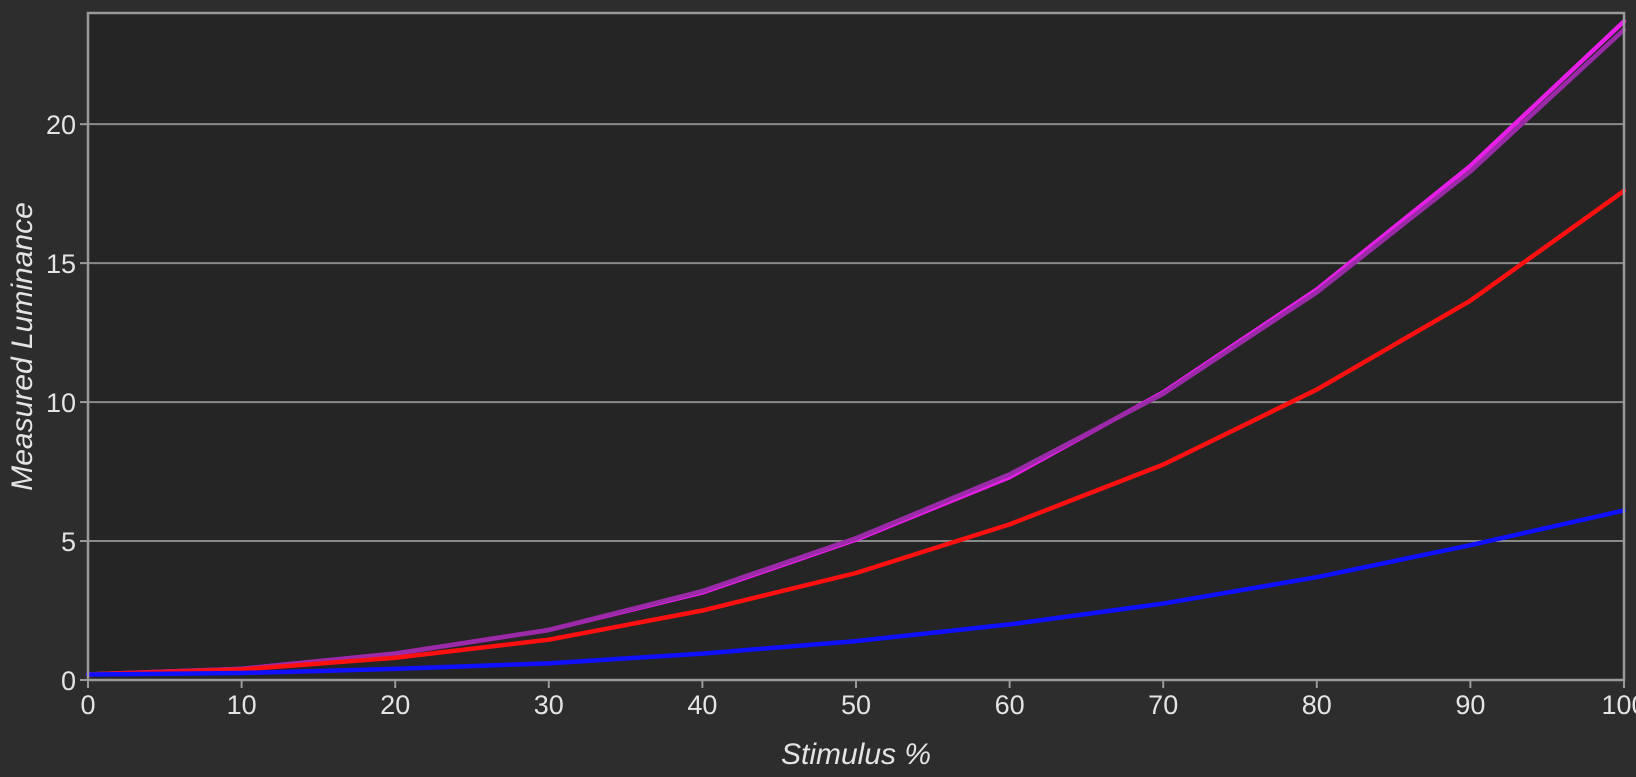 This screenshot has height=777, width=1636. I want to click on y-axis-ticks: 0 5 10 15 20, so click(67, 403).